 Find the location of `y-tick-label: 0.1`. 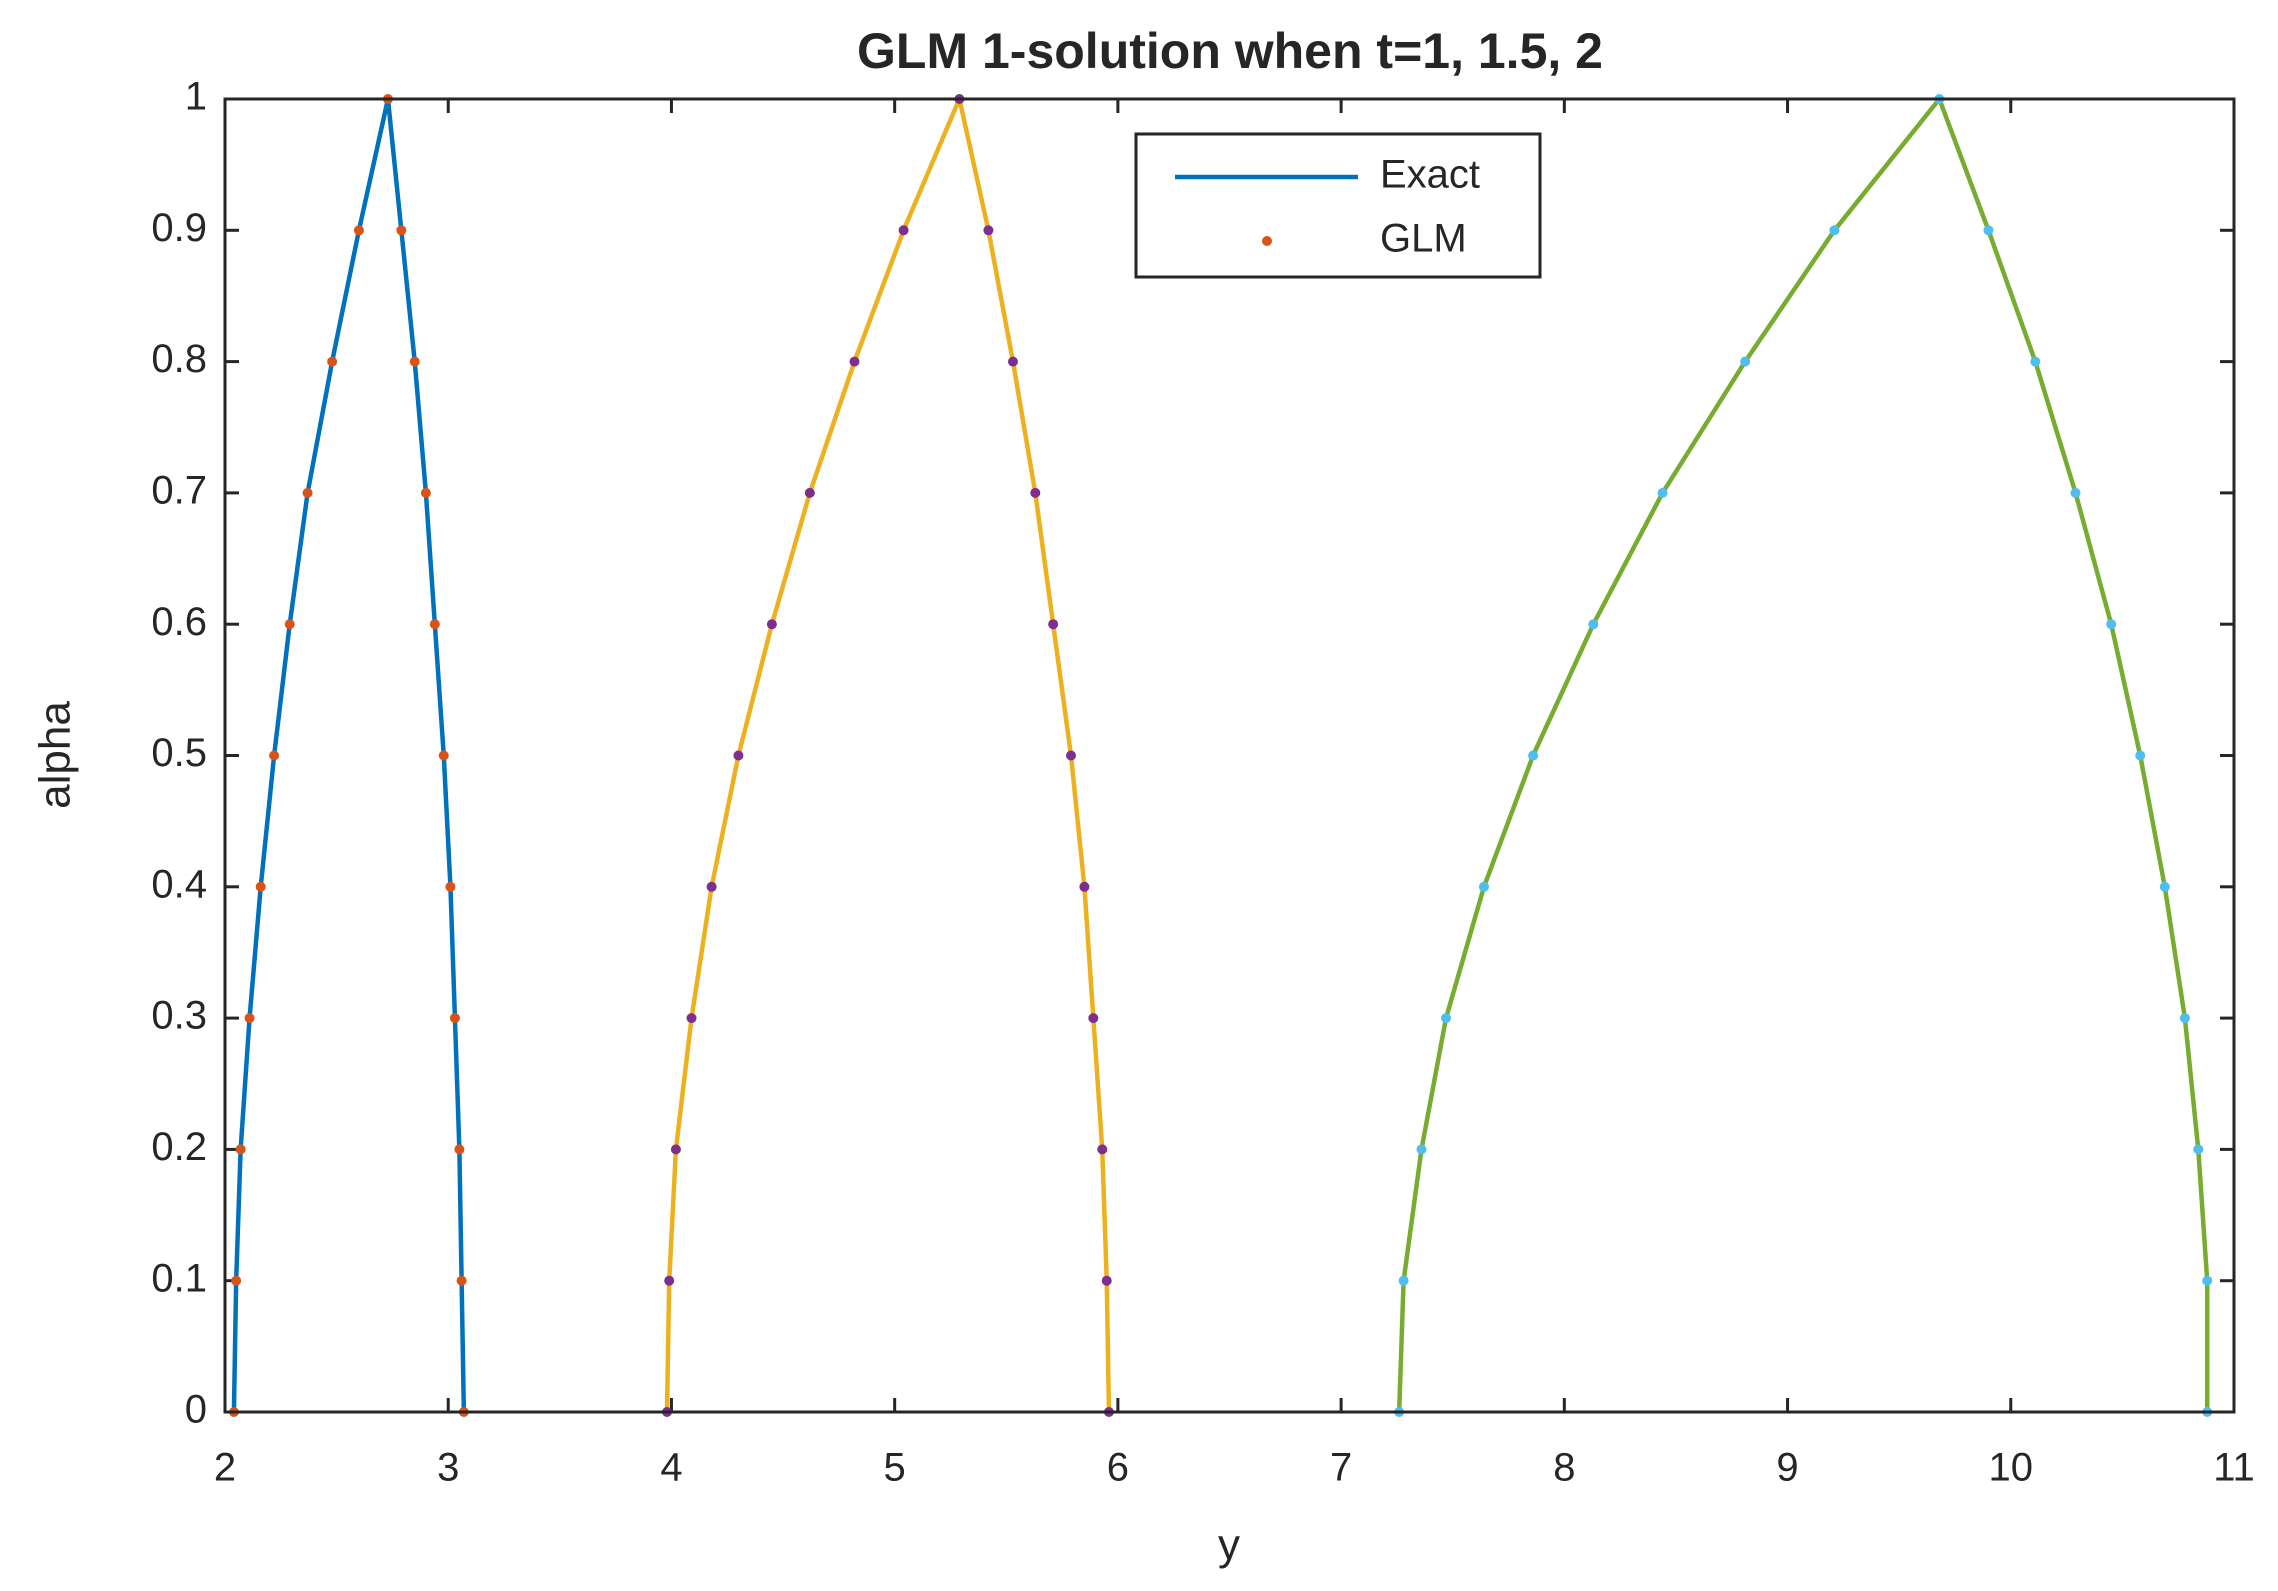

y-tick-label: 0.1 is located at coordinates (179, 1278).